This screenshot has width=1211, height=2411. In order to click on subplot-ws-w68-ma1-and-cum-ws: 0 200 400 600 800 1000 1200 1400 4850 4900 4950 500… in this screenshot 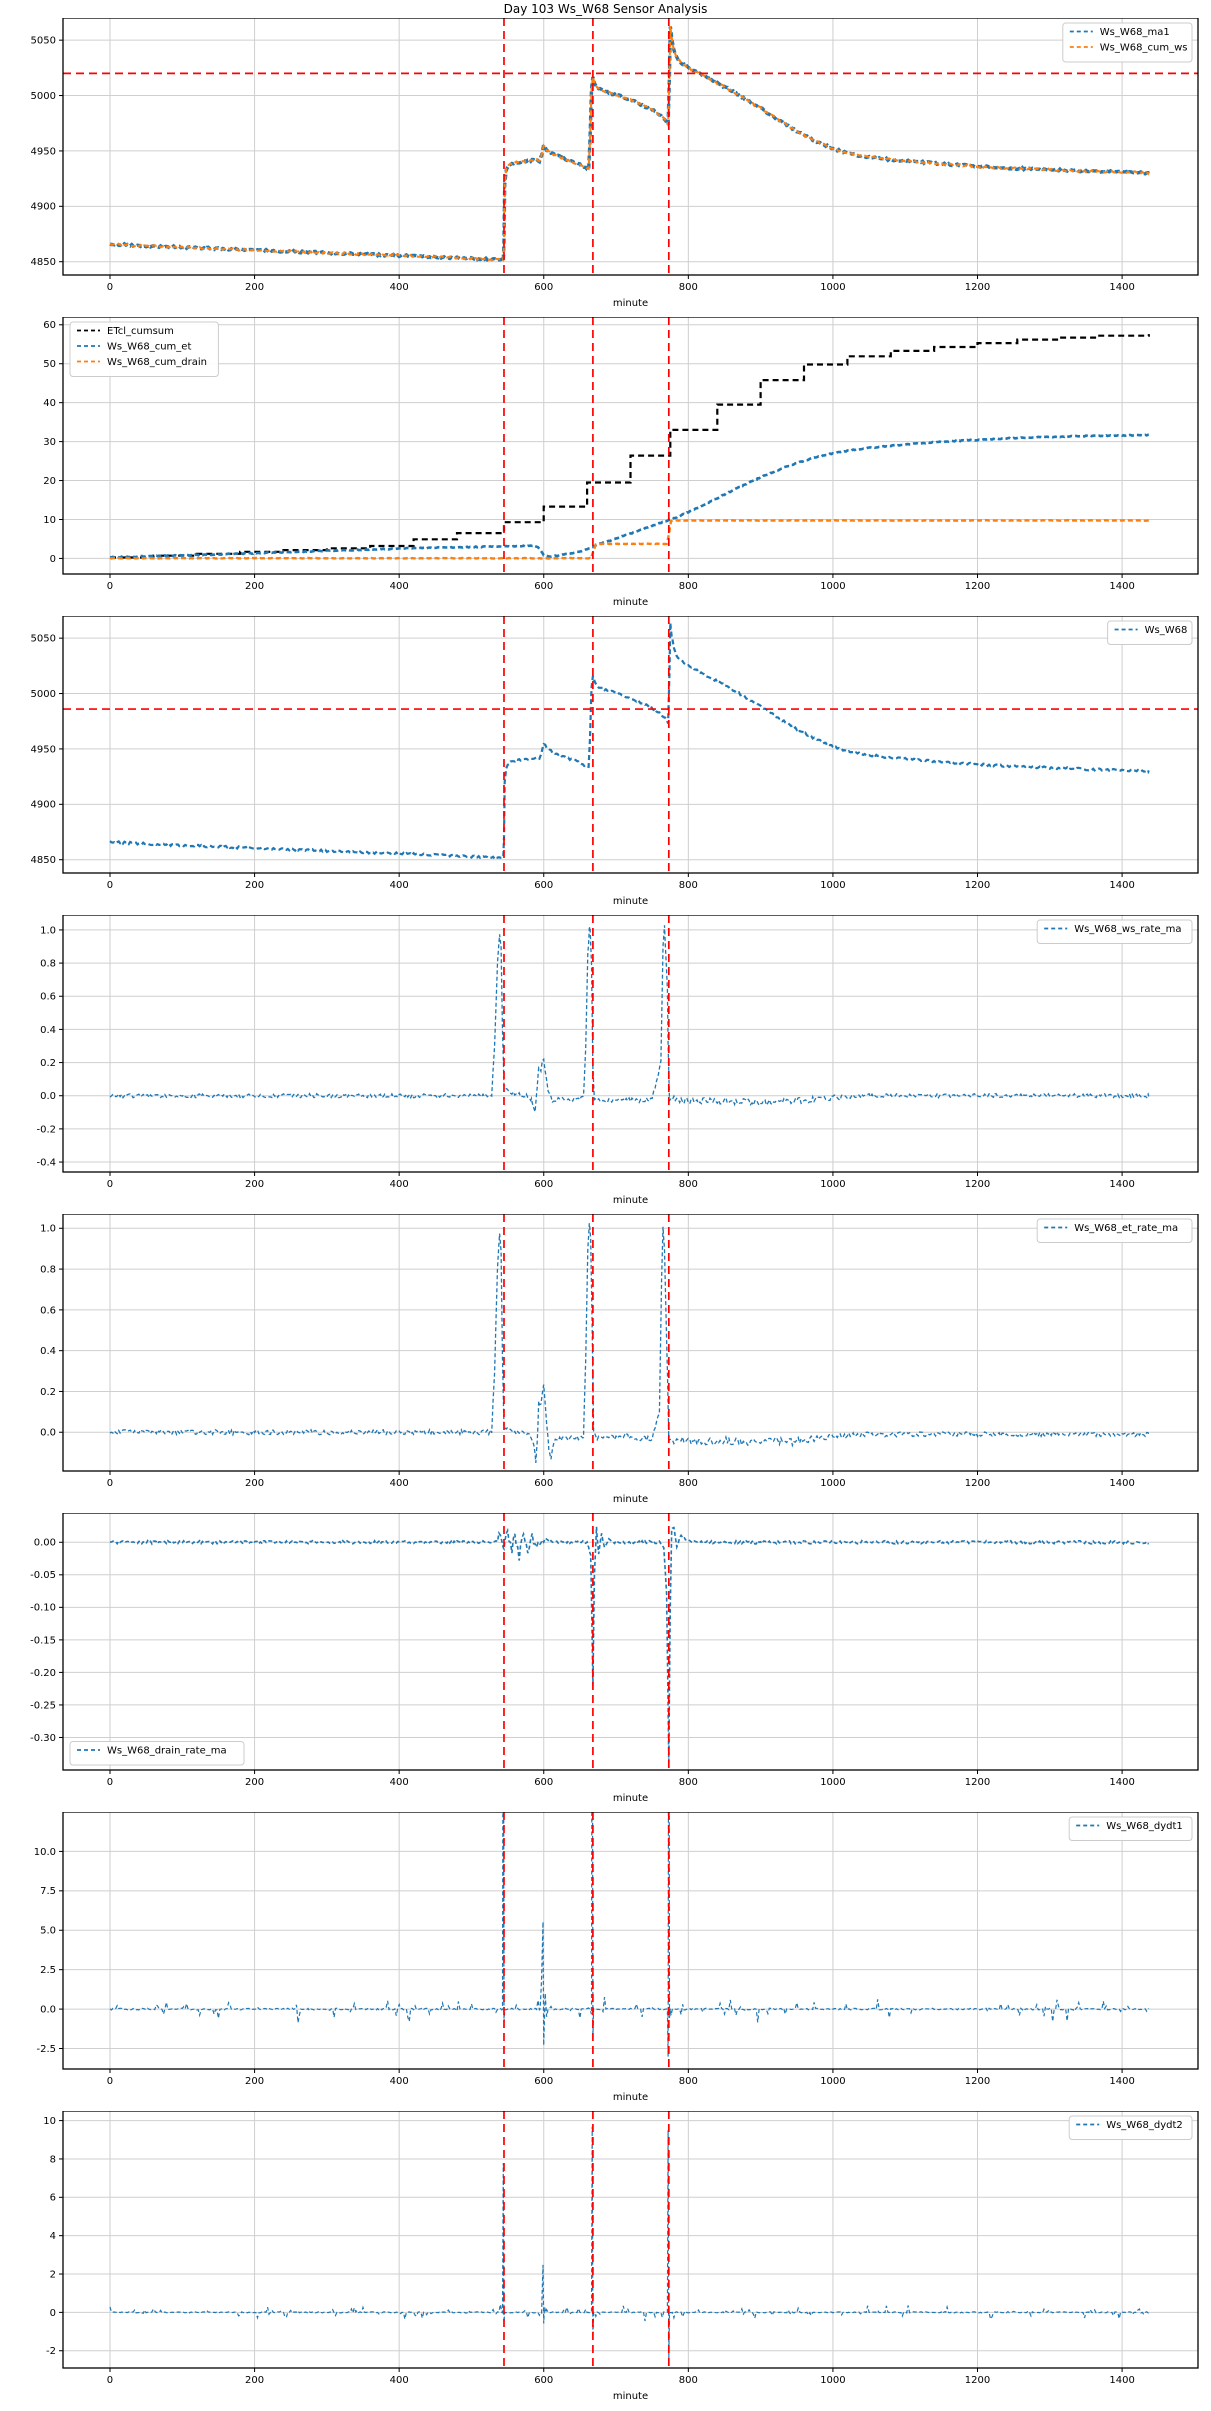, I will do `click(615, 163)`.